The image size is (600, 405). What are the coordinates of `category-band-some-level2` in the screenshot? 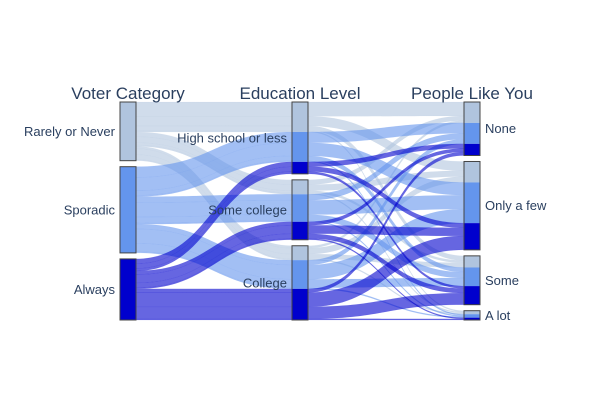 It's located at (472, 295).